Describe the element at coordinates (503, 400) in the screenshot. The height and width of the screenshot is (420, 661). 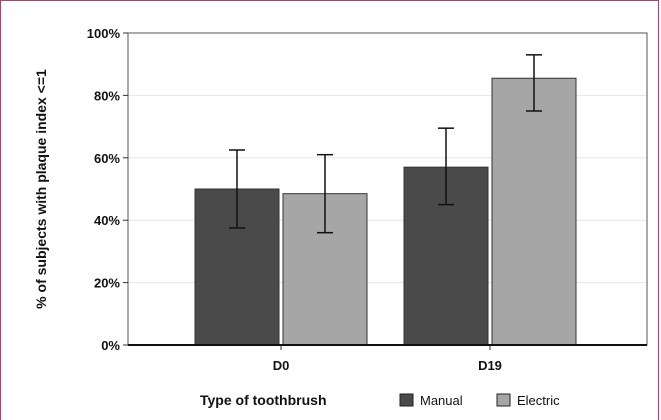
I see `legend-swatch-electric` at that location.